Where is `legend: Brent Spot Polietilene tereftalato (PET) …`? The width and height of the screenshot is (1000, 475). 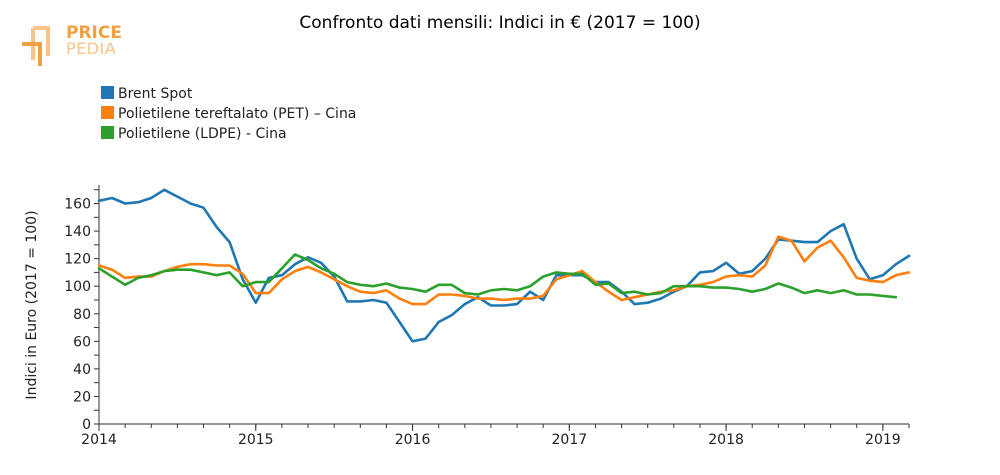 legend: Brent Spot Polietilene tereftalato (PET) … is located at coordinates (228, 114).